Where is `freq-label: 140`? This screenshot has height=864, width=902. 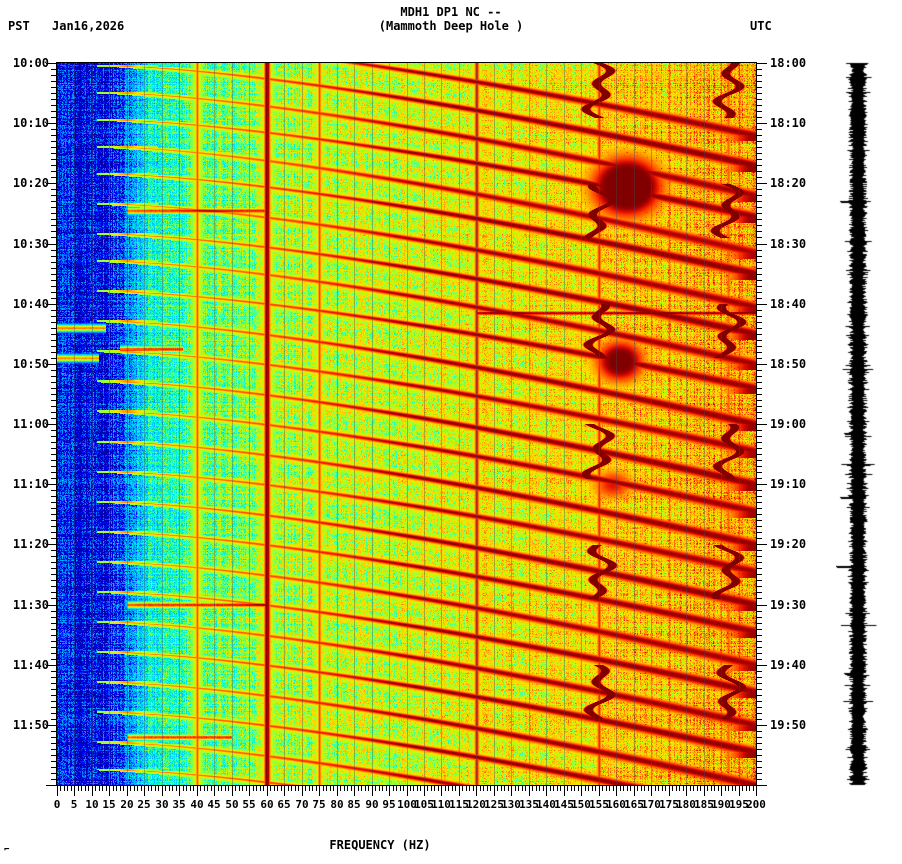
freq-label: 140 is located at coordinates (546, 804).